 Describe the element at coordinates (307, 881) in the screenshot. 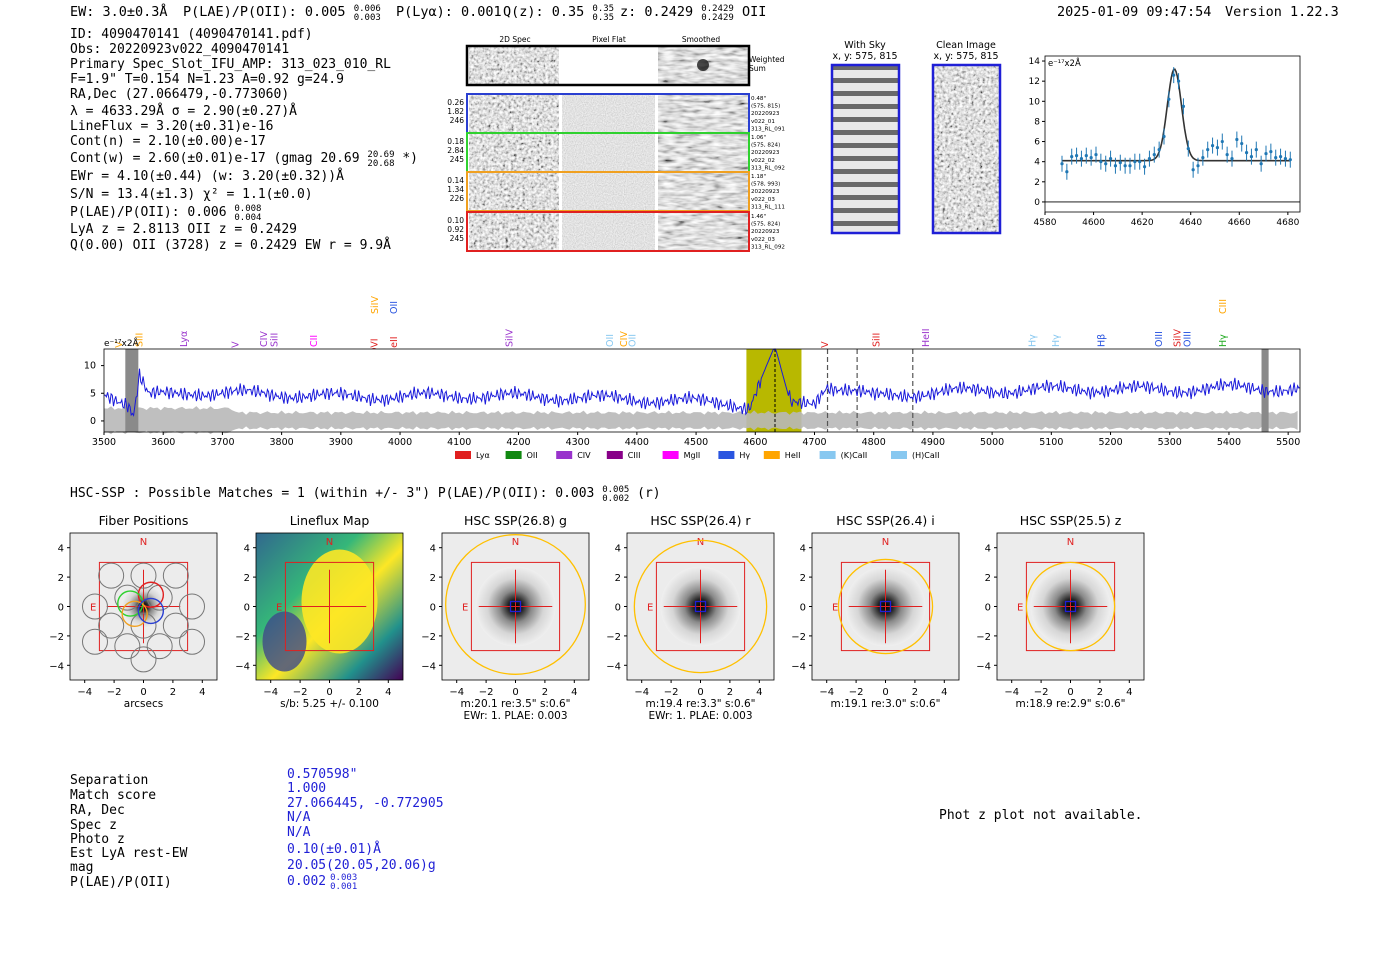

I see `table-row-value-text: 0.002` at that location.